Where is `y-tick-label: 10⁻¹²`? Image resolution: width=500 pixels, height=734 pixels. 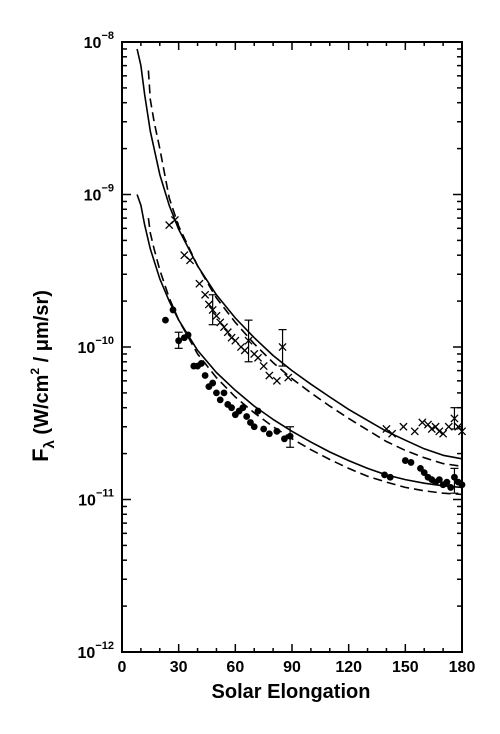 y-tick-label: 10⁻¹² is located at coordinates (96, 651).